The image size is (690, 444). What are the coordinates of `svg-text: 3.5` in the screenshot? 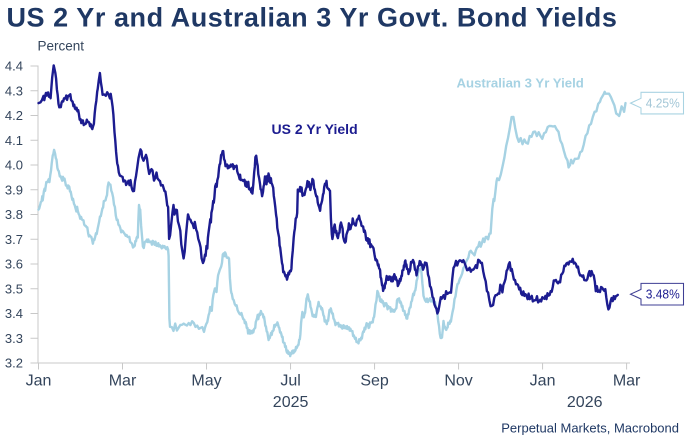 It's located at (14, 288).